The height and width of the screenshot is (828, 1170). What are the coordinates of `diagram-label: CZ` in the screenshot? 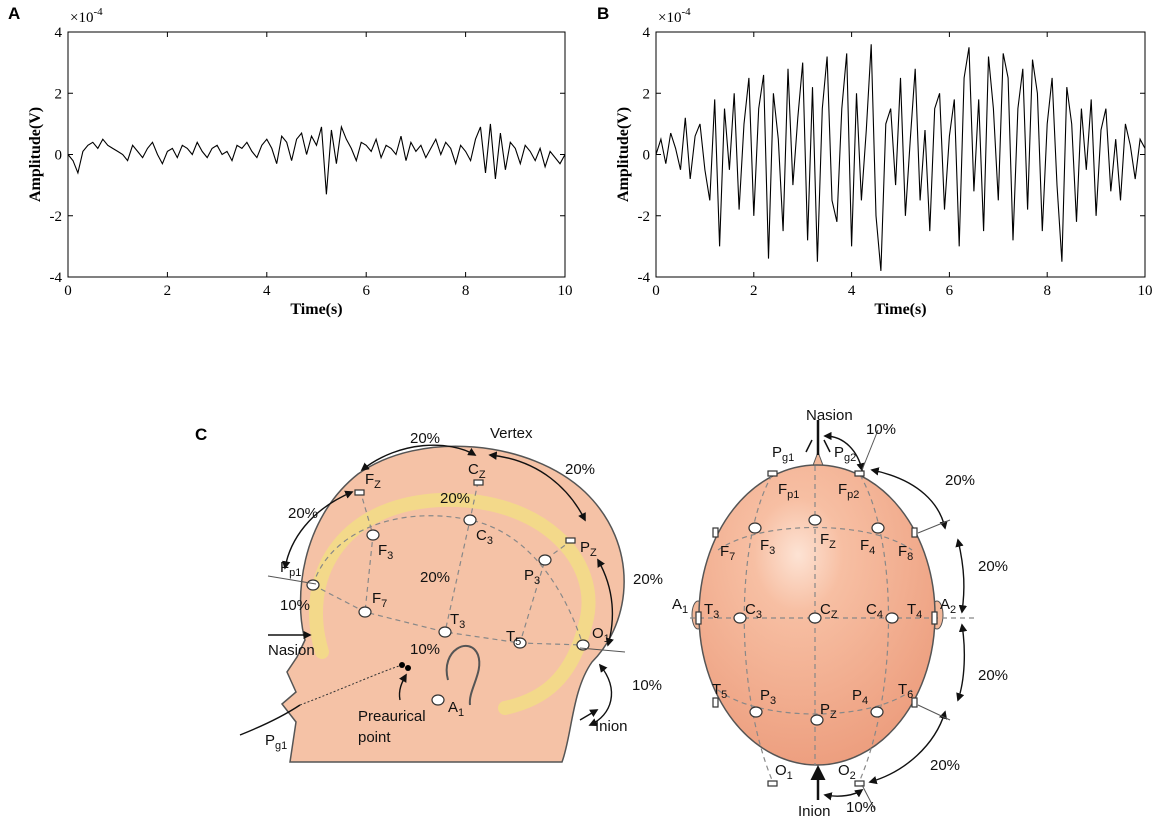 It's located at (477, 471).